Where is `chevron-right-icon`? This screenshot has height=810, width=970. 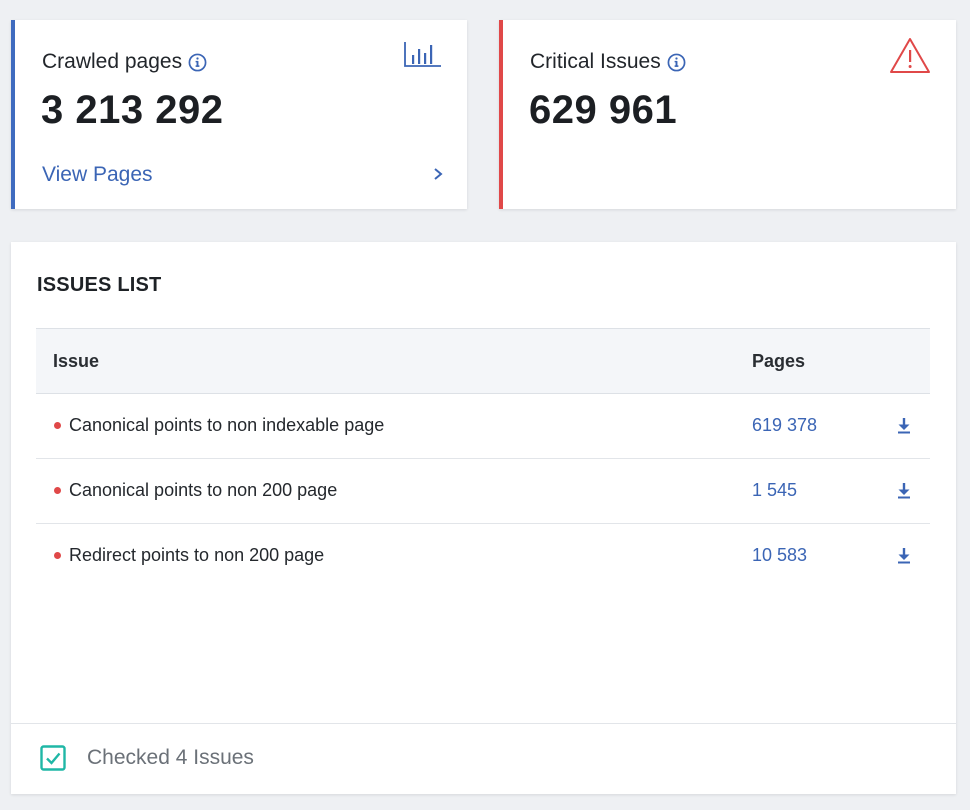 chevron-right-icon is located at coordinates (438, 174).